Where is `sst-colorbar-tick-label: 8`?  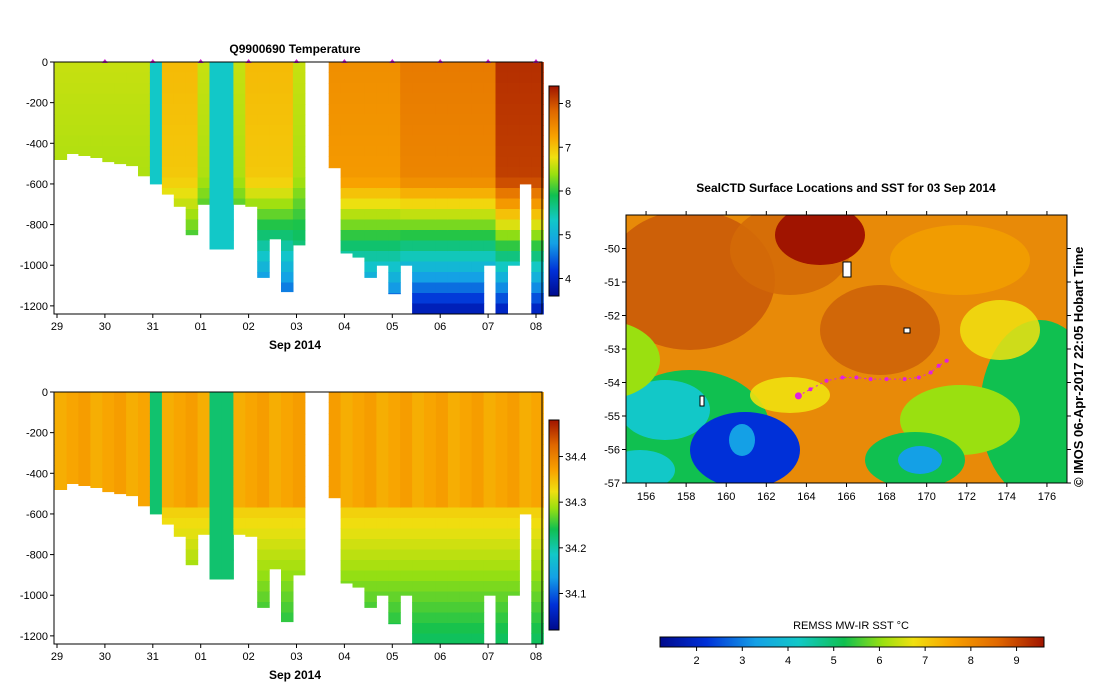 sst-colorbar-tick-label: 8 is located at coordinates (971, 661).